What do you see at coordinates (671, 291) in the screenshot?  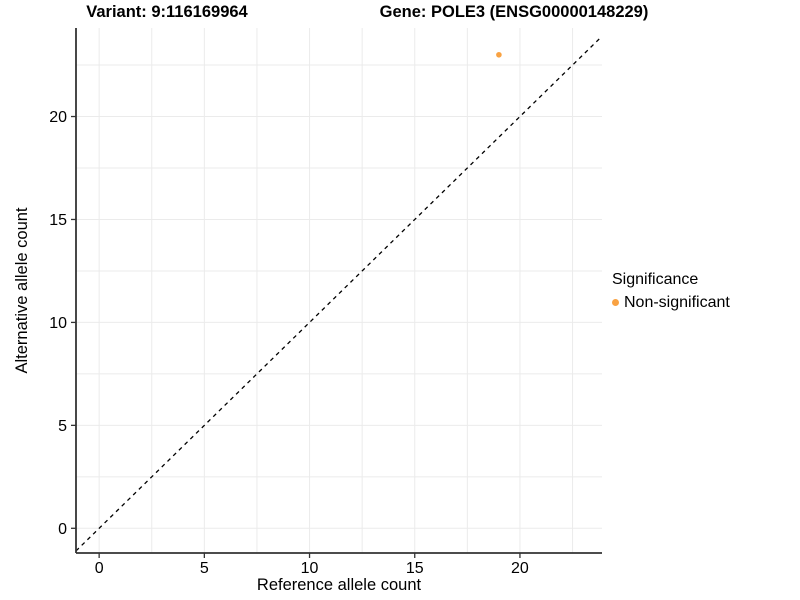 I see `legend: Significance Non-significant` at bounding box center [671, 291].